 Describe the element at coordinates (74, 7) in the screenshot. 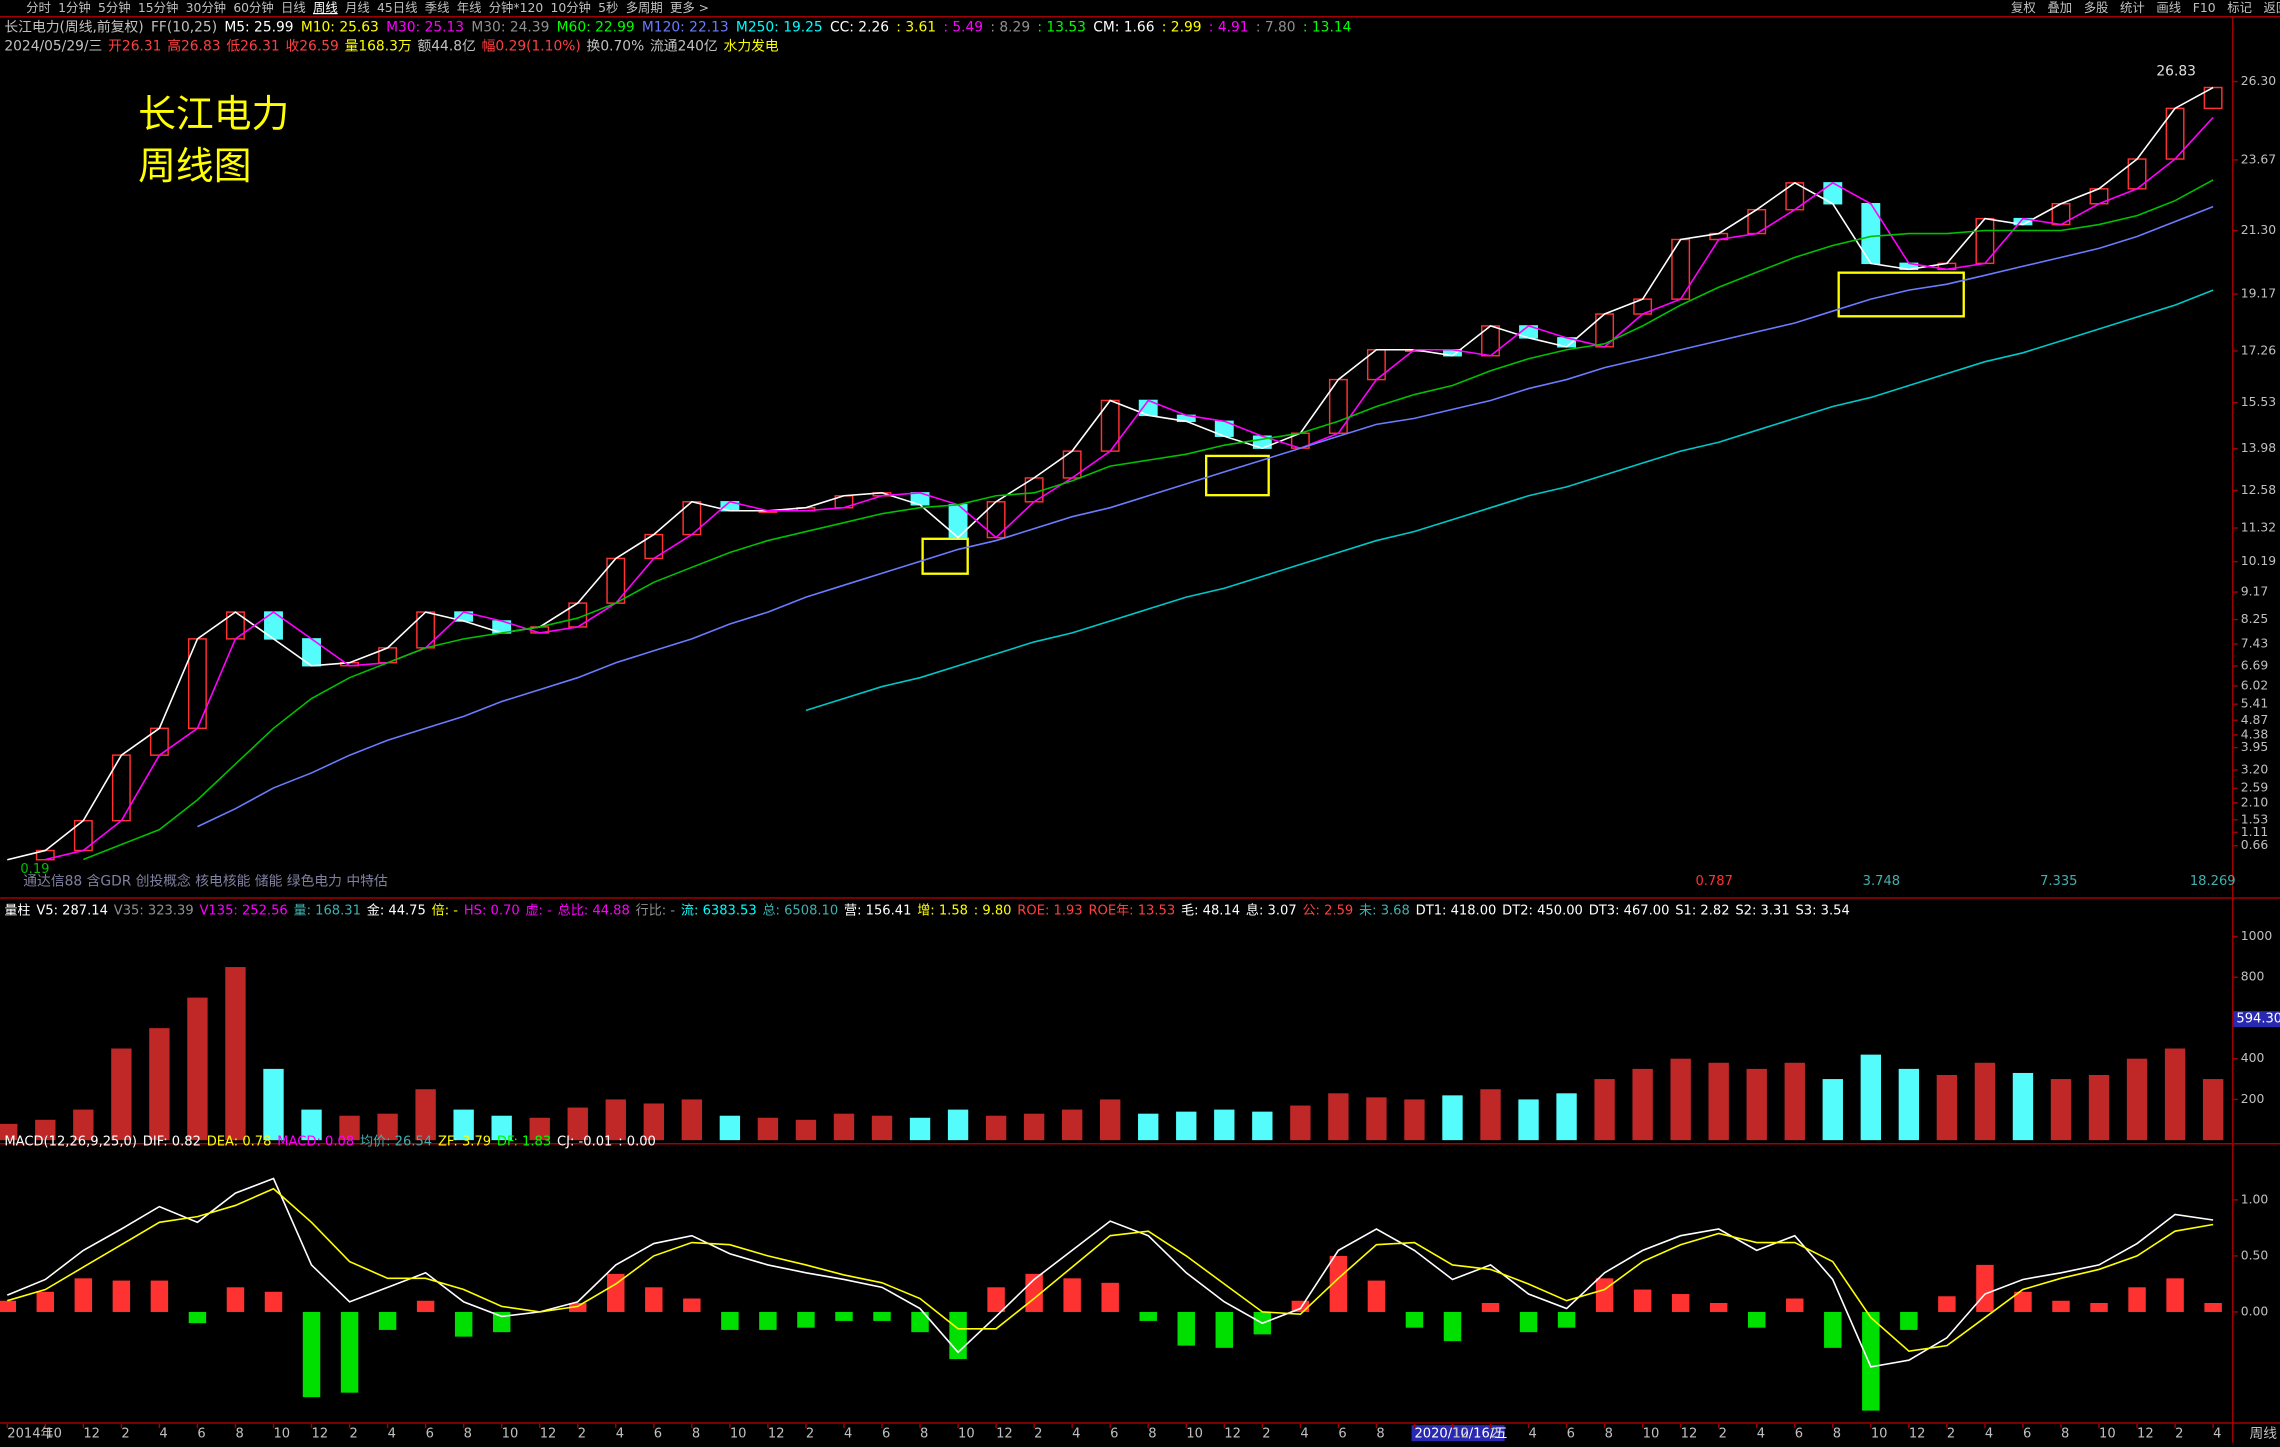

I see `period-button: 1分钟` at that location.